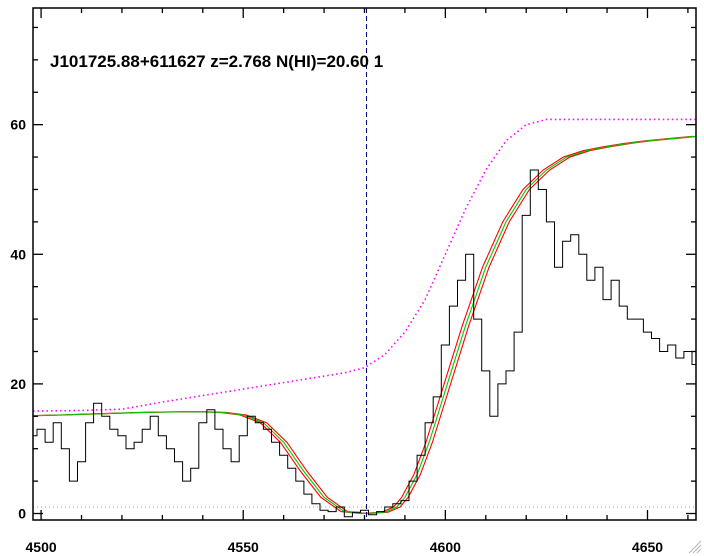 This screenshot has height=556, width=704. I want to click on x-tick-label: 4500, so click(41, 547).